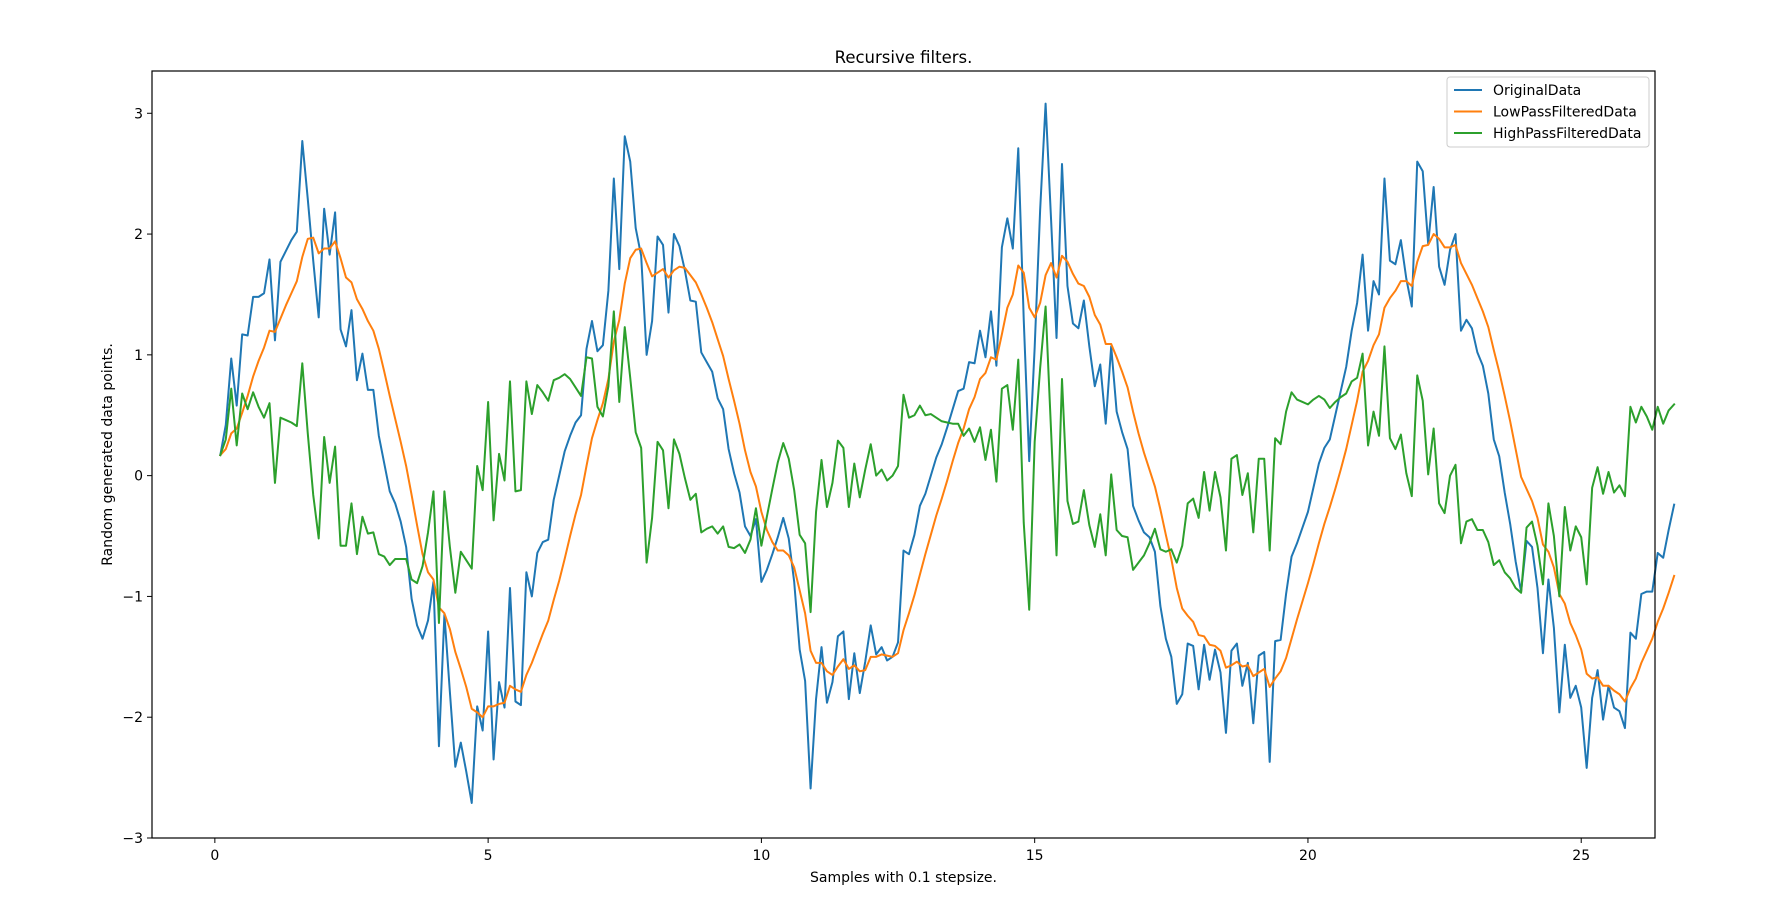  I want to click on y-tick-label: 0, so click(138, 477).